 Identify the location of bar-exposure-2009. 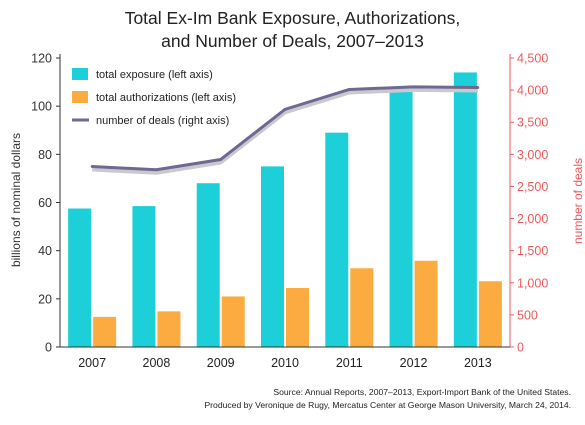
(208, 265).